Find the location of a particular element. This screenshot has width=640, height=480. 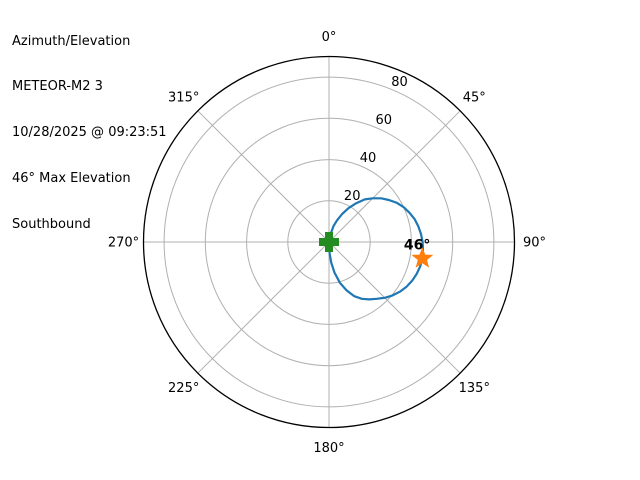

plot-title: Azimuth/Elevation is located at coordinates (71, 41).